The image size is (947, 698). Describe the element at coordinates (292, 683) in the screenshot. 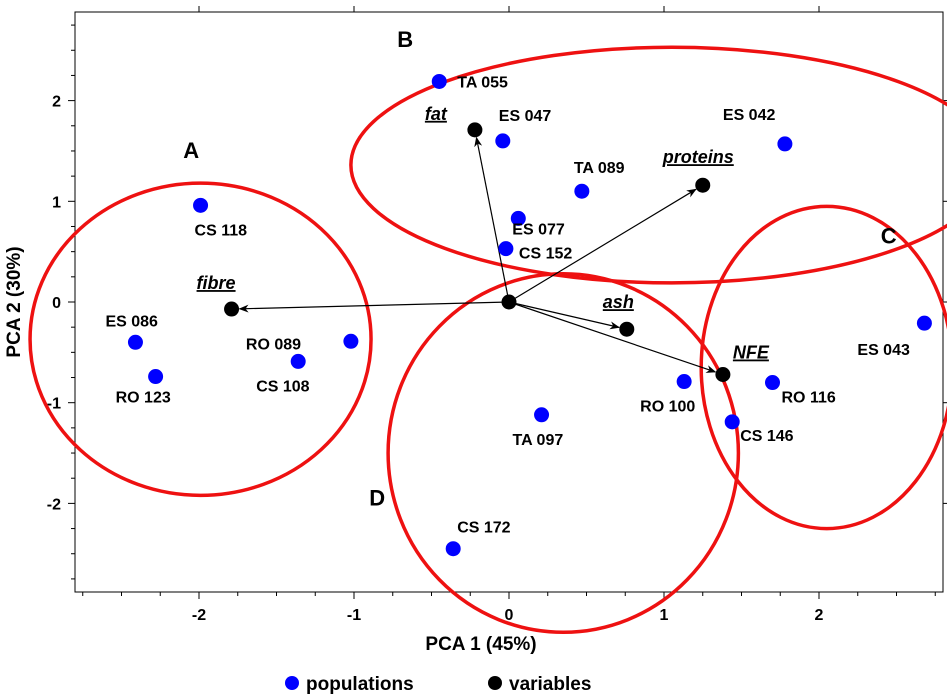

I see `legend-populations-marker` at that location.